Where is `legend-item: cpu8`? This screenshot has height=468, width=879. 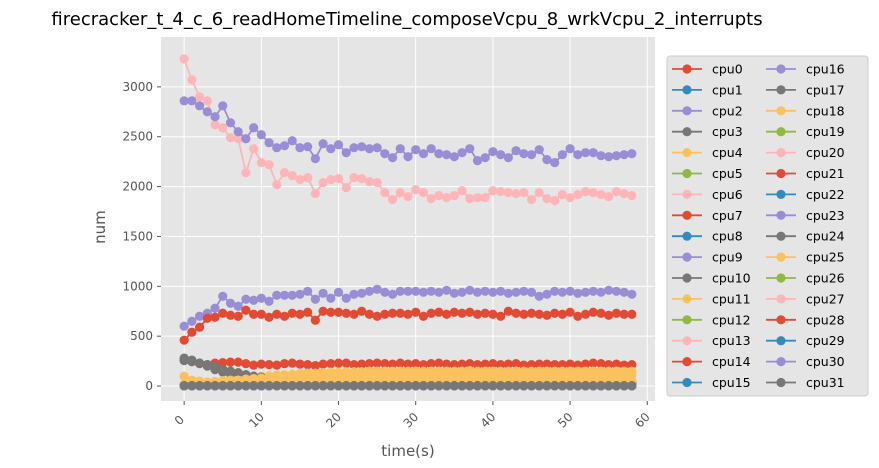 legend-item: cpu8 is located at coordinates (707, 236).